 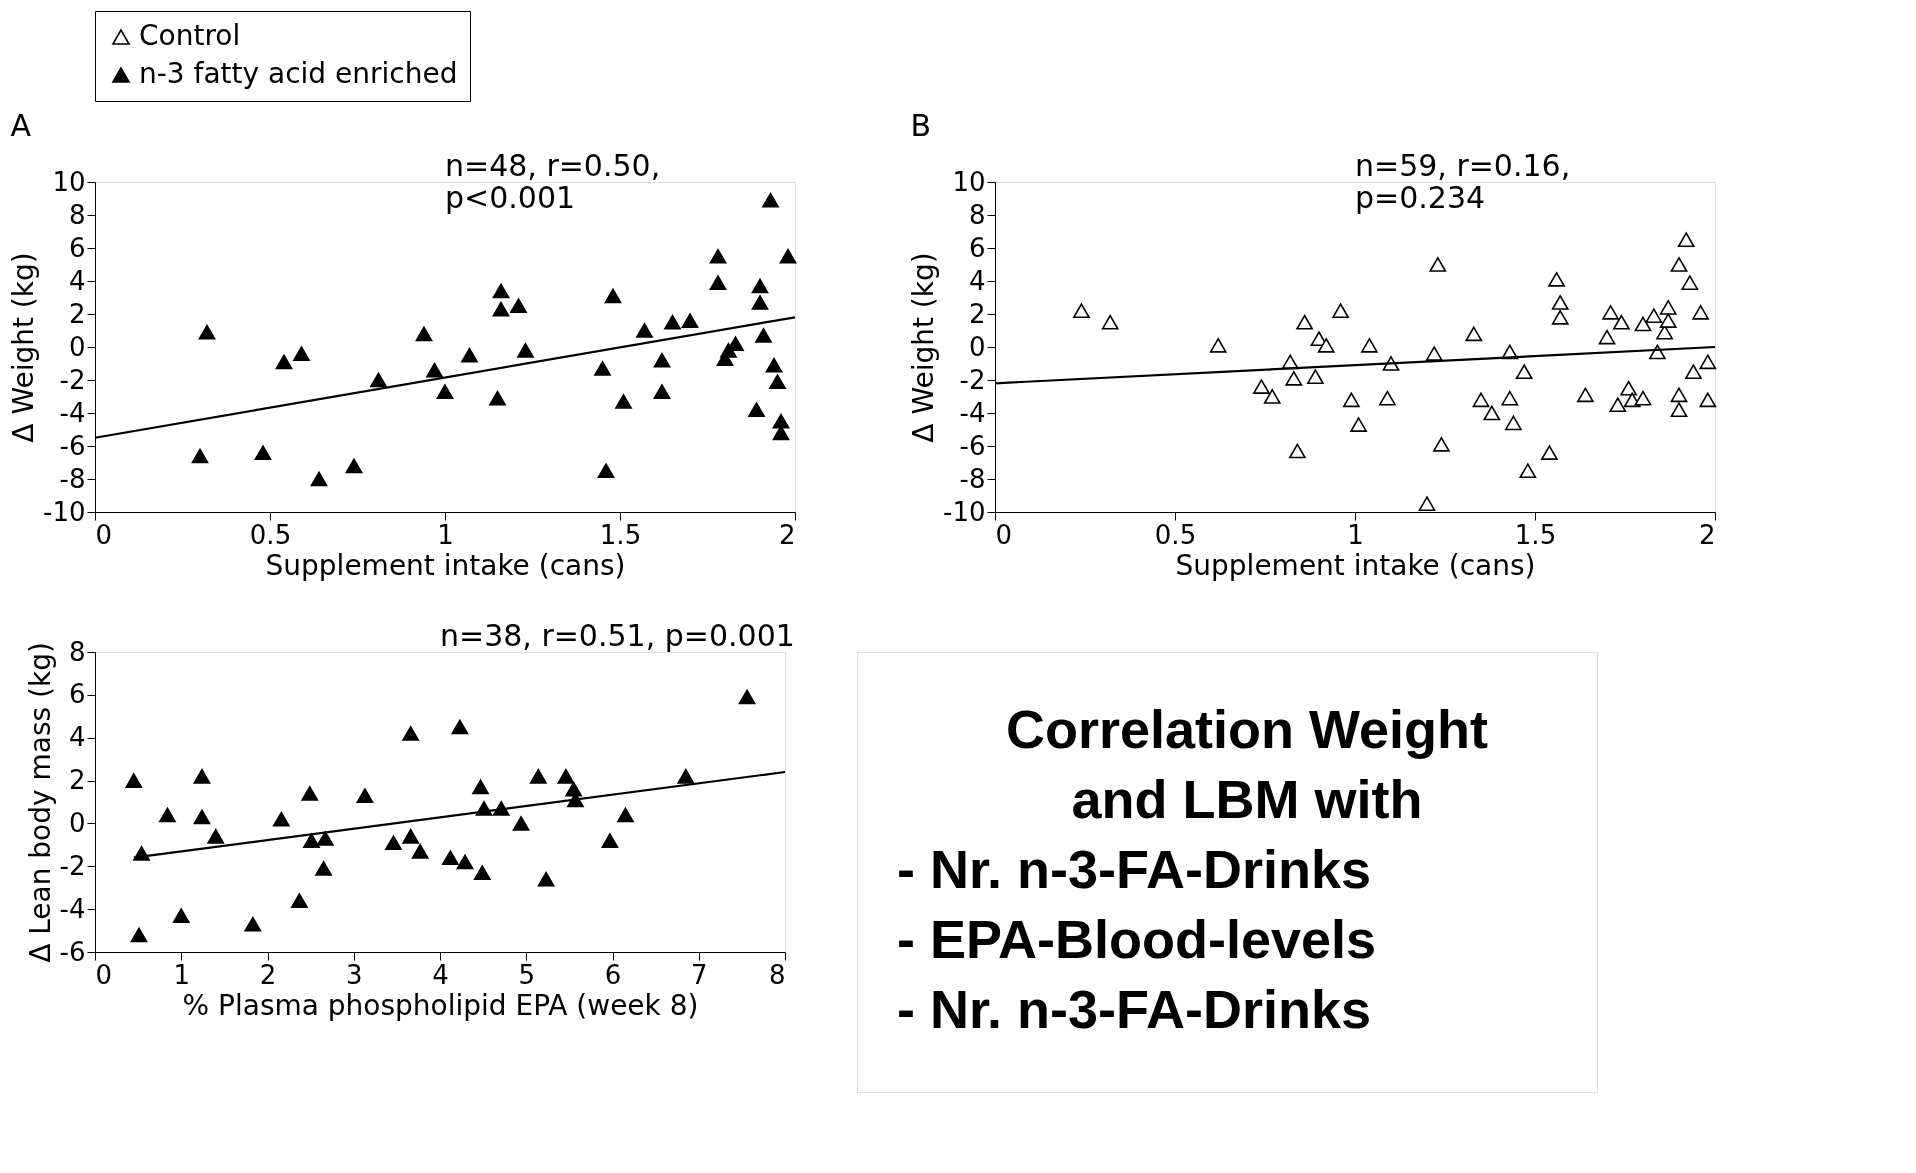 I want to click on annotation: n=38, r=0.51, p=0.001, so click(x=617, y=635).